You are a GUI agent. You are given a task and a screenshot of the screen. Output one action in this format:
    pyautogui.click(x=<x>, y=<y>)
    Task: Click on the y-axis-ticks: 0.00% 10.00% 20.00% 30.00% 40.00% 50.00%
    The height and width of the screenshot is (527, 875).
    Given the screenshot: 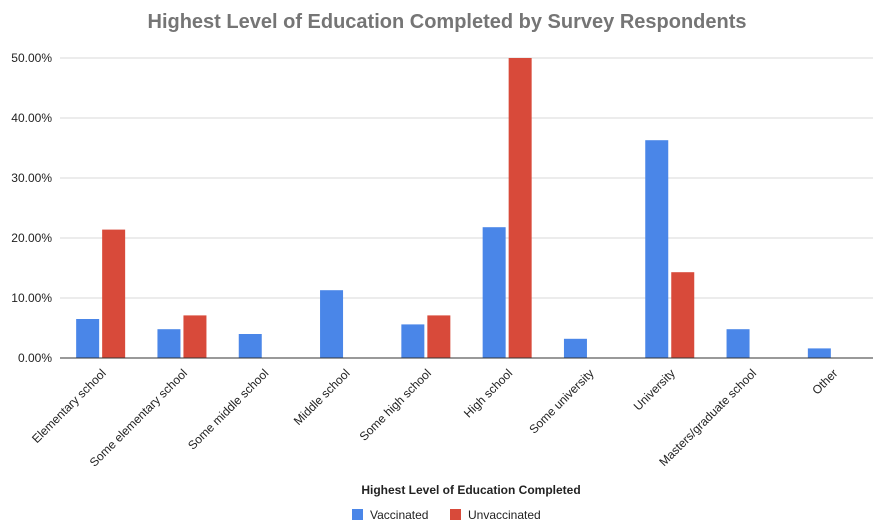 What is the action you would take?
    pyautogui.click(x=31, y=208)
    